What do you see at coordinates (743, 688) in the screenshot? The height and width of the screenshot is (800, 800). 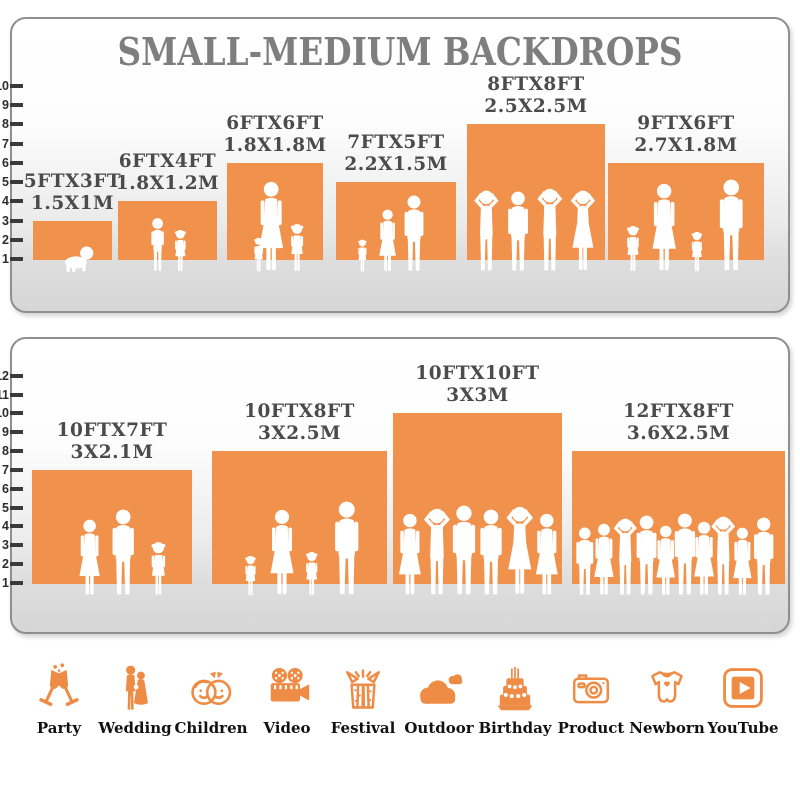 I see `youtube-play-icon` at bounding box center [743, 688].